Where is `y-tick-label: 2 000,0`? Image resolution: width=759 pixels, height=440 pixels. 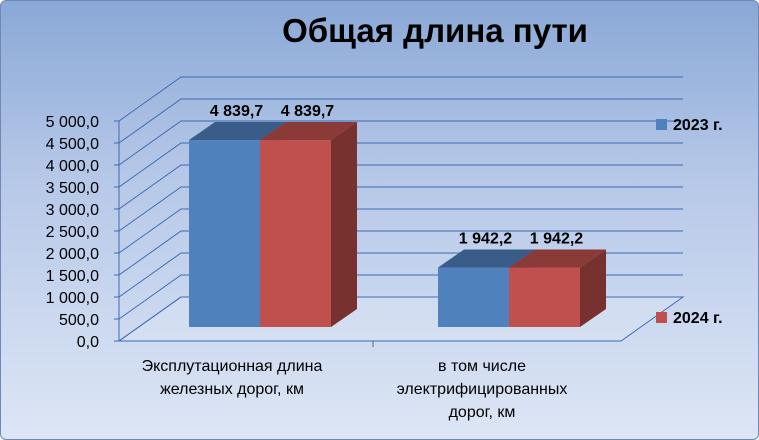 y-tick-label: 2 000,0 is located at coordinates (72, 254).